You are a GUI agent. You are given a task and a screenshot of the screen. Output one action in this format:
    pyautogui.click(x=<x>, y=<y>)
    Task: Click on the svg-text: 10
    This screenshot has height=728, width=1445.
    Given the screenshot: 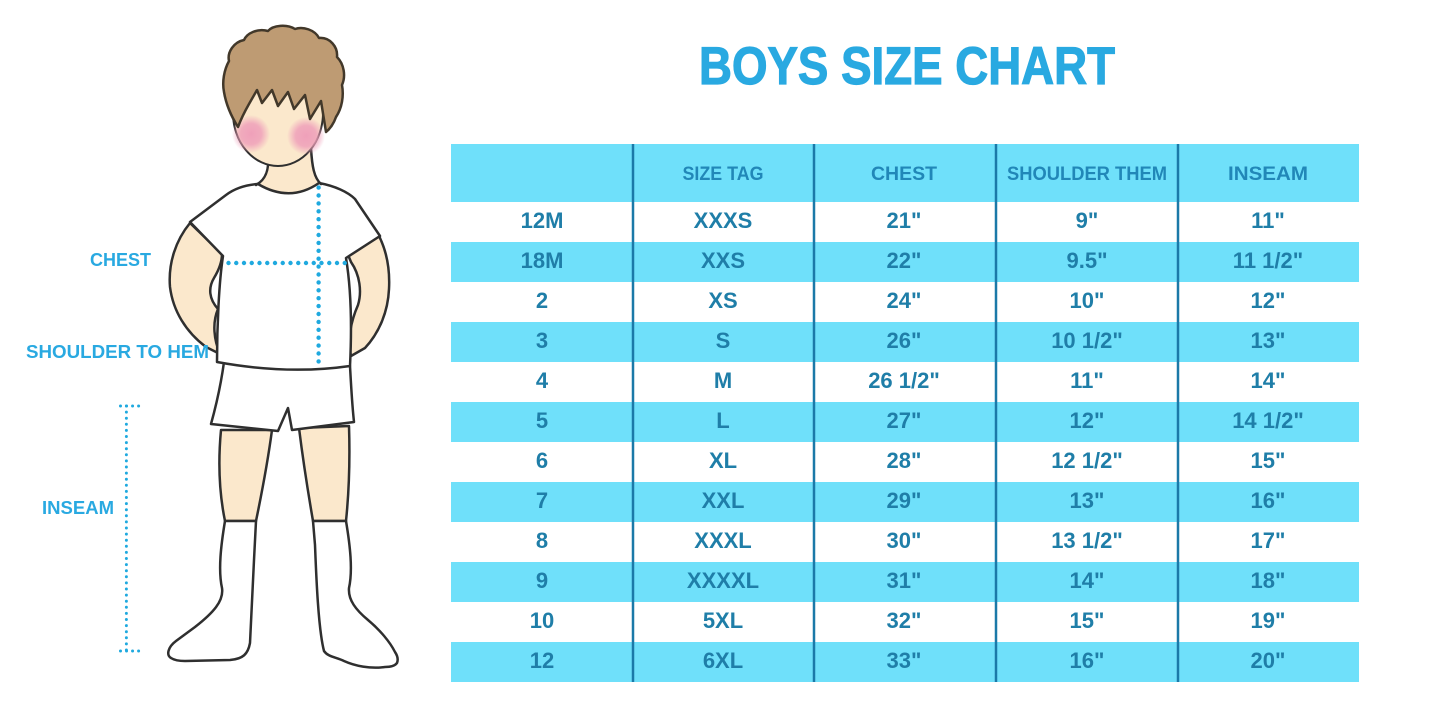 What is the action you would take?
    pyautogui.click(x=542, y=620)
    